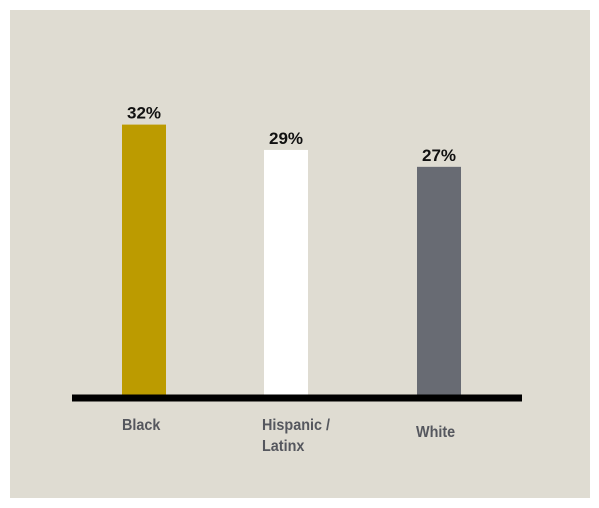 The width and height of the screenshot is (599, 508). Describe the element at coordinates (286, 272) in the screenshot. I see `bar-hispanic-latinx` at that location.